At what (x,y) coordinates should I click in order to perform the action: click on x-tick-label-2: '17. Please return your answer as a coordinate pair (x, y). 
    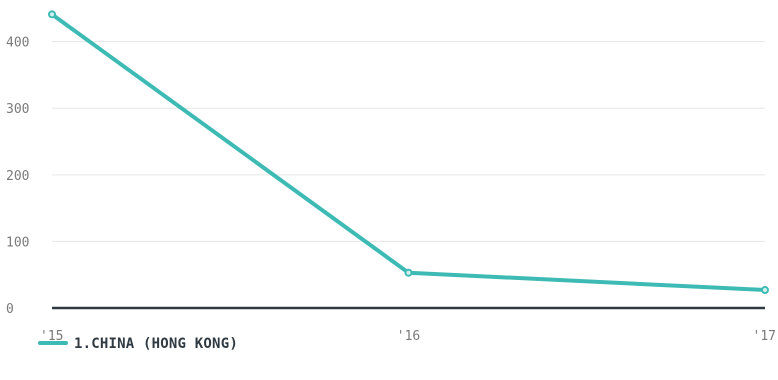
    Looking at the image, I should click on (764, 336).